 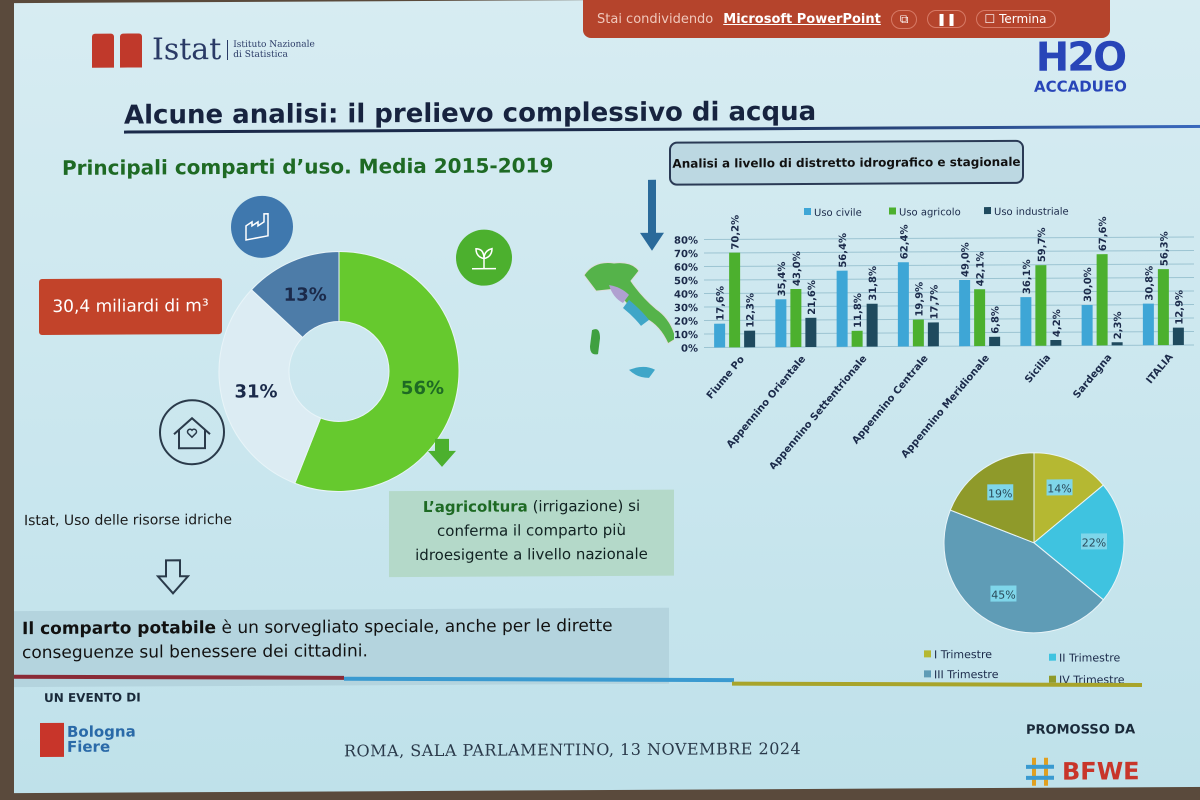 What do you see at coordinates (192, 432) in the screenshot?
I see `house-icon` at bounding box center [192, 432].